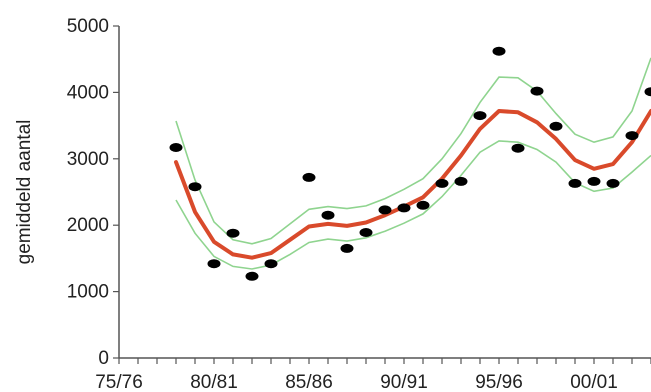 The image size is (651, 392). I want to click on x-tick-label: 80/81, so click(214, 382).